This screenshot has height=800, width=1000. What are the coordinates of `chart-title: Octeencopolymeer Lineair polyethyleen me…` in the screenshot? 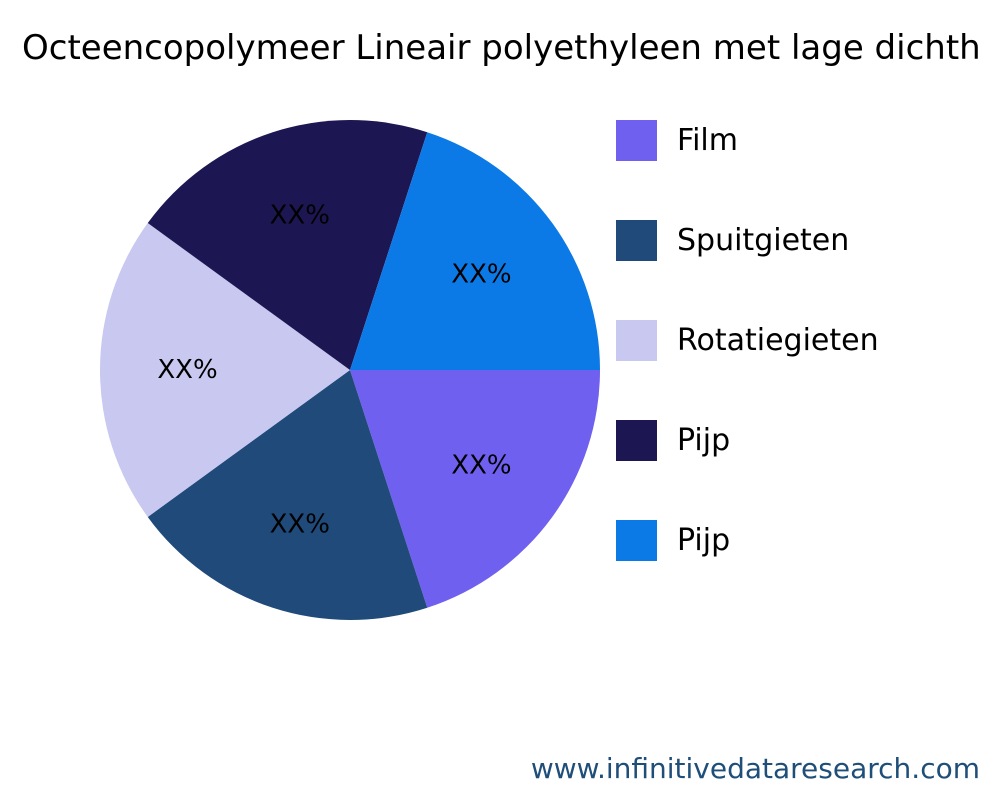 It's located at (501, 48).